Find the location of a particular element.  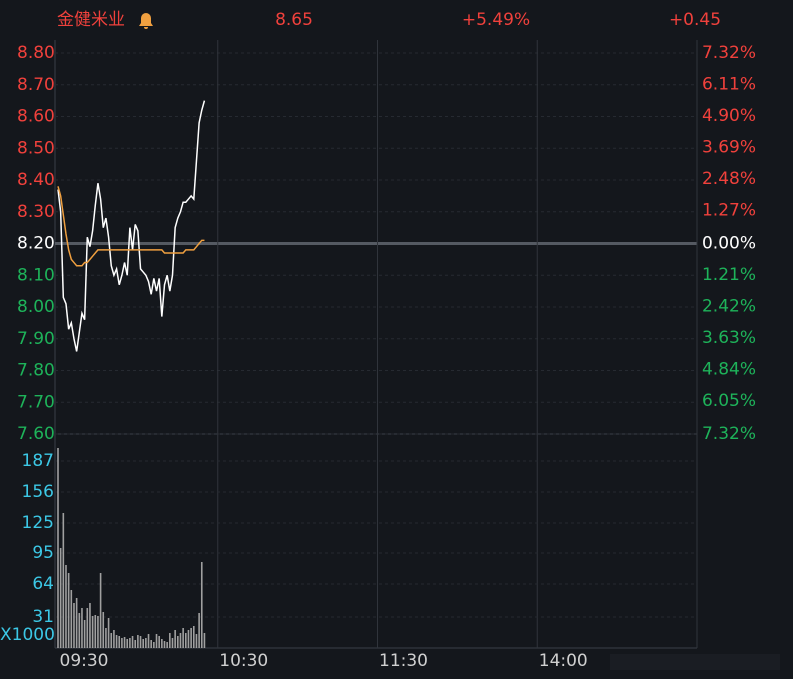

y-tick-label: 8.60 is located at coordinates (36, 117).